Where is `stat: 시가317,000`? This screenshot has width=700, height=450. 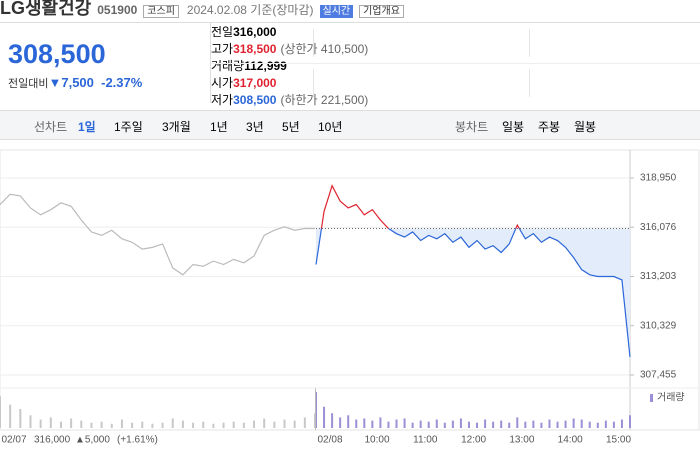 stat: 시가317,000 is located at coordinates (455, 82).